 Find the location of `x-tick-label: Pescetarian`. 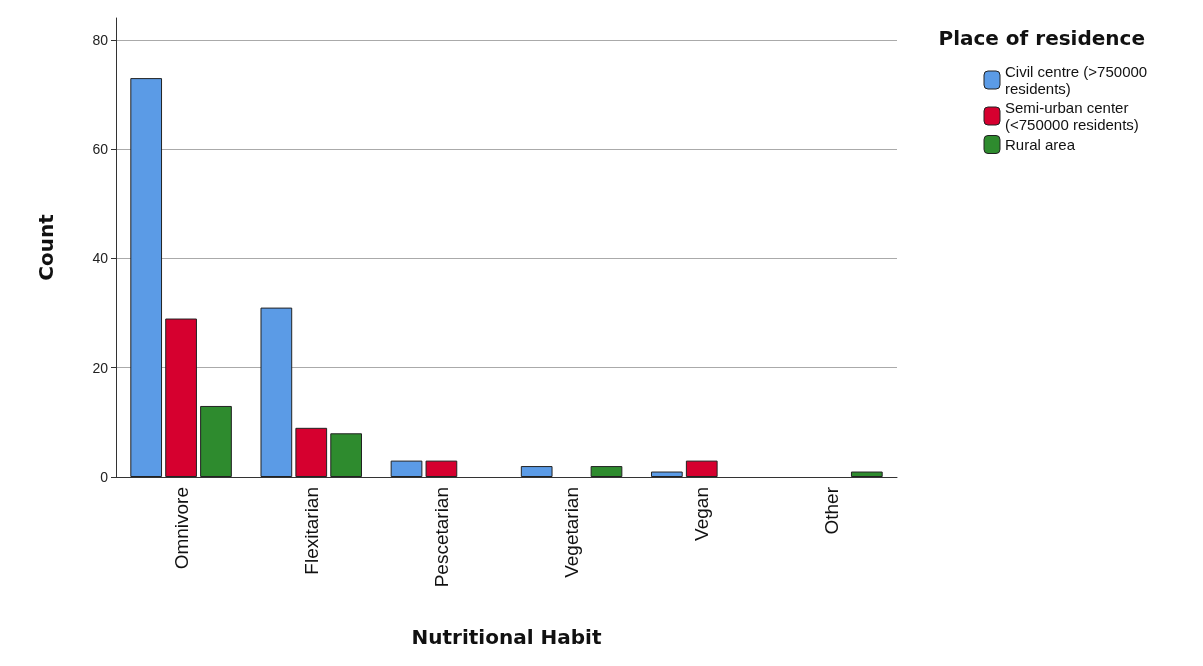

x-tick-label: Pescetarian is located at coordinates (441, 537).